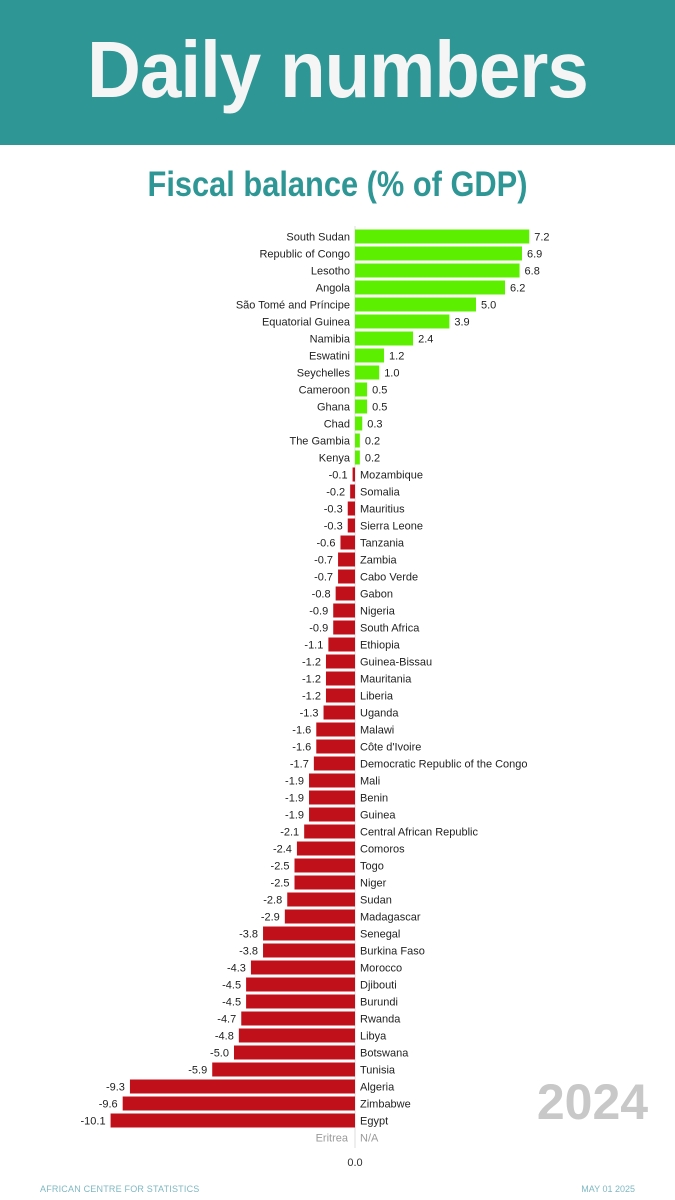  Describe the element at coordinates (313, 646) in the screenshot. I see `value-label: -1.1` at that location.